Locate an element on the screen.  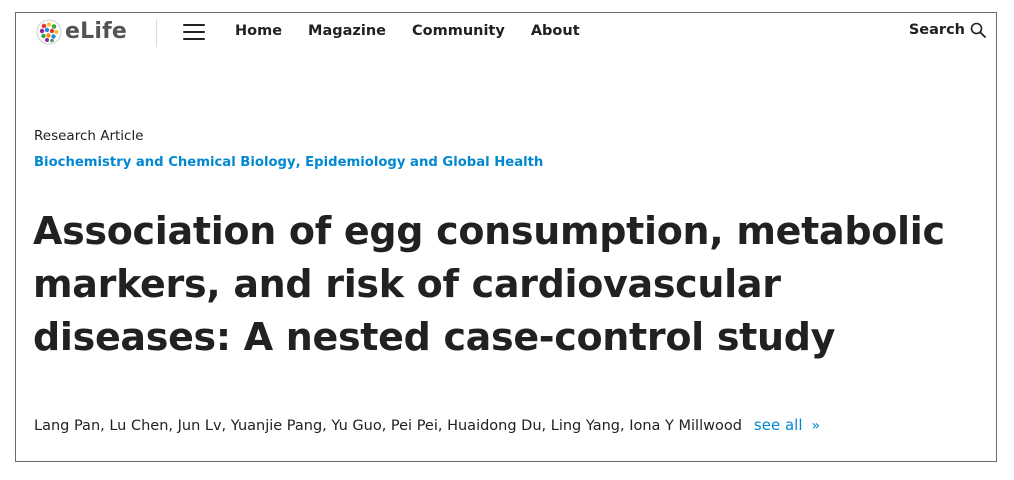
chevron-right-icon: » is located at coordinates (816, 426).